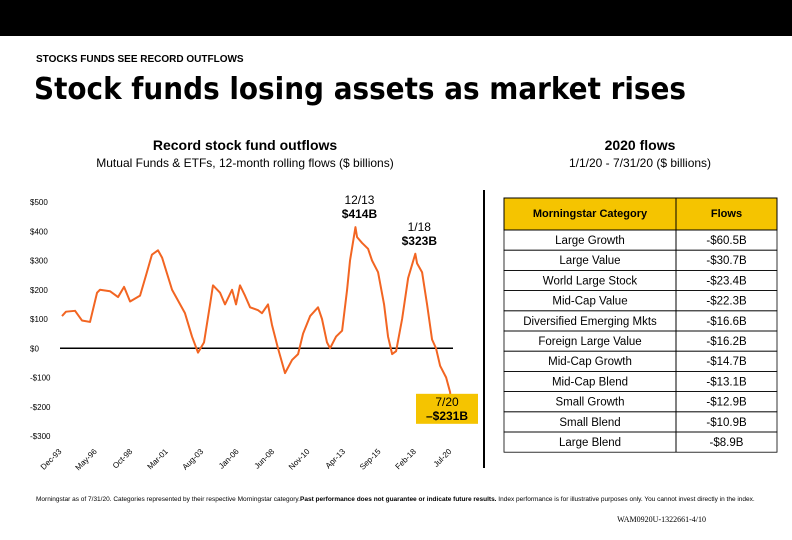 The width and height of the screenshot is (792, 540). What do you see at coordinates (245, 145) in the screenshot?
I see `chart-title: Record stock fund outflows` at bounding box center [245, 145].